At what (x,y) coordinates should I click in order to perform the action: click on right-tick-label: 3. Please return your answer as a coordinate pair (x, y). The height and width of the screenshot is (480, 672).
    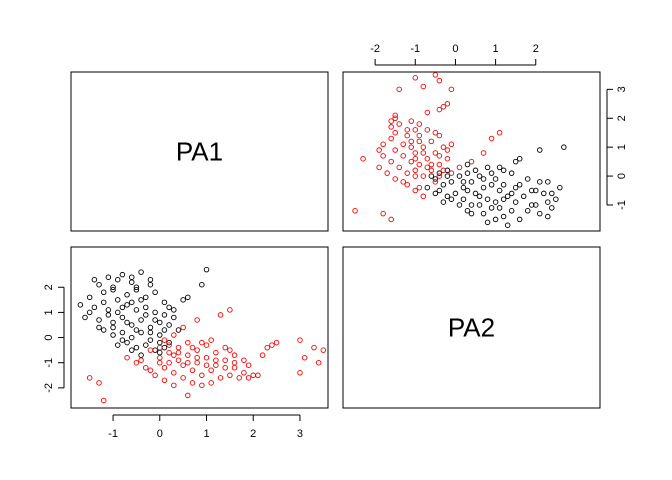
    Looking at the image, I should click on (622, 89).